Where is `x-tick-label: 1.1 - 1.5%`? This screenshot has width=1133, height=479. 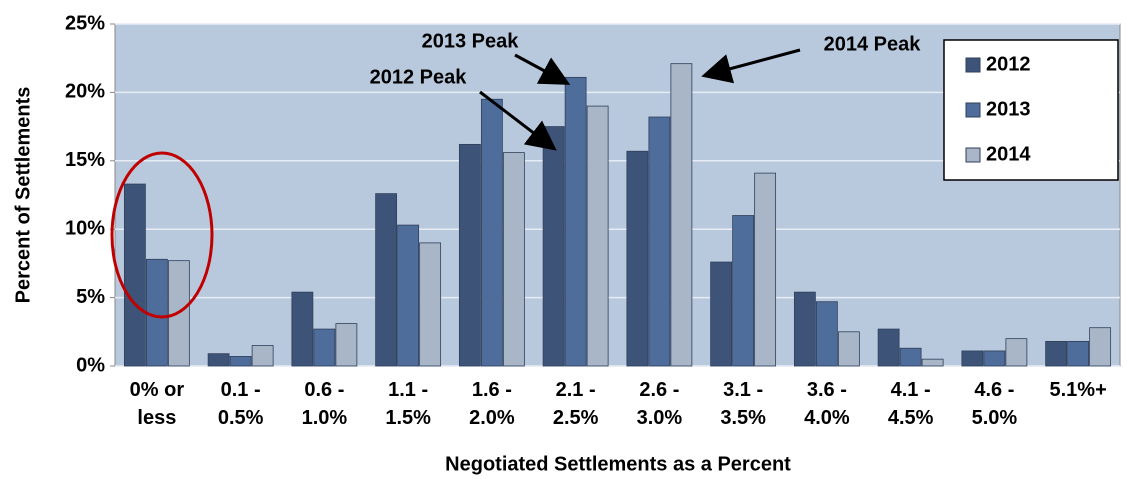
x-tick-label: 1.1 - 1.5% is located at coordinates (408, 404).